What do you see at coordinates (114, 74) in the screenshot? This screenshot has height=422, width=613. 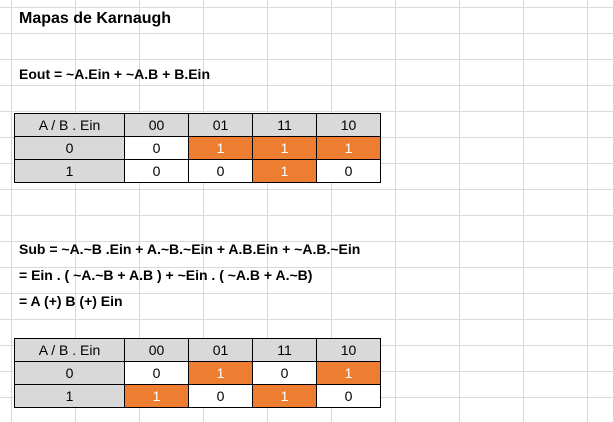 I see `eout-formula: Eout = ~A.Ein + ~A.B + B.Ein` at bounding box center [114, 74].